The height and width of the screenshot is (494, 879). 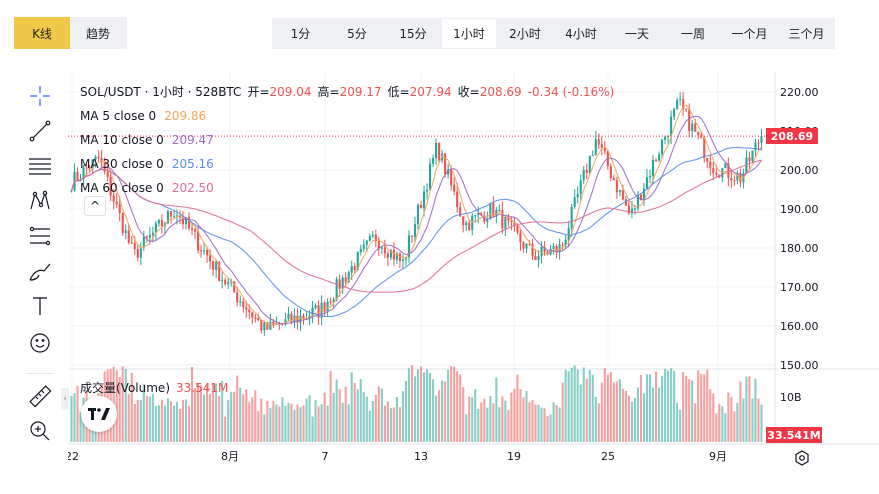 I want to click on collapse-toolbar-button: ‹, so click(x=65, y=399).